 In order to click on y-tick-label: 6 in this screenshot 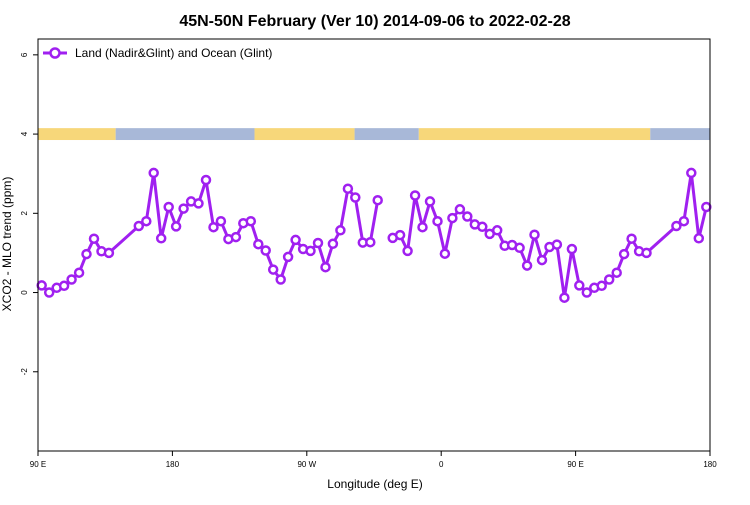, I will do `click(24, 54)`.